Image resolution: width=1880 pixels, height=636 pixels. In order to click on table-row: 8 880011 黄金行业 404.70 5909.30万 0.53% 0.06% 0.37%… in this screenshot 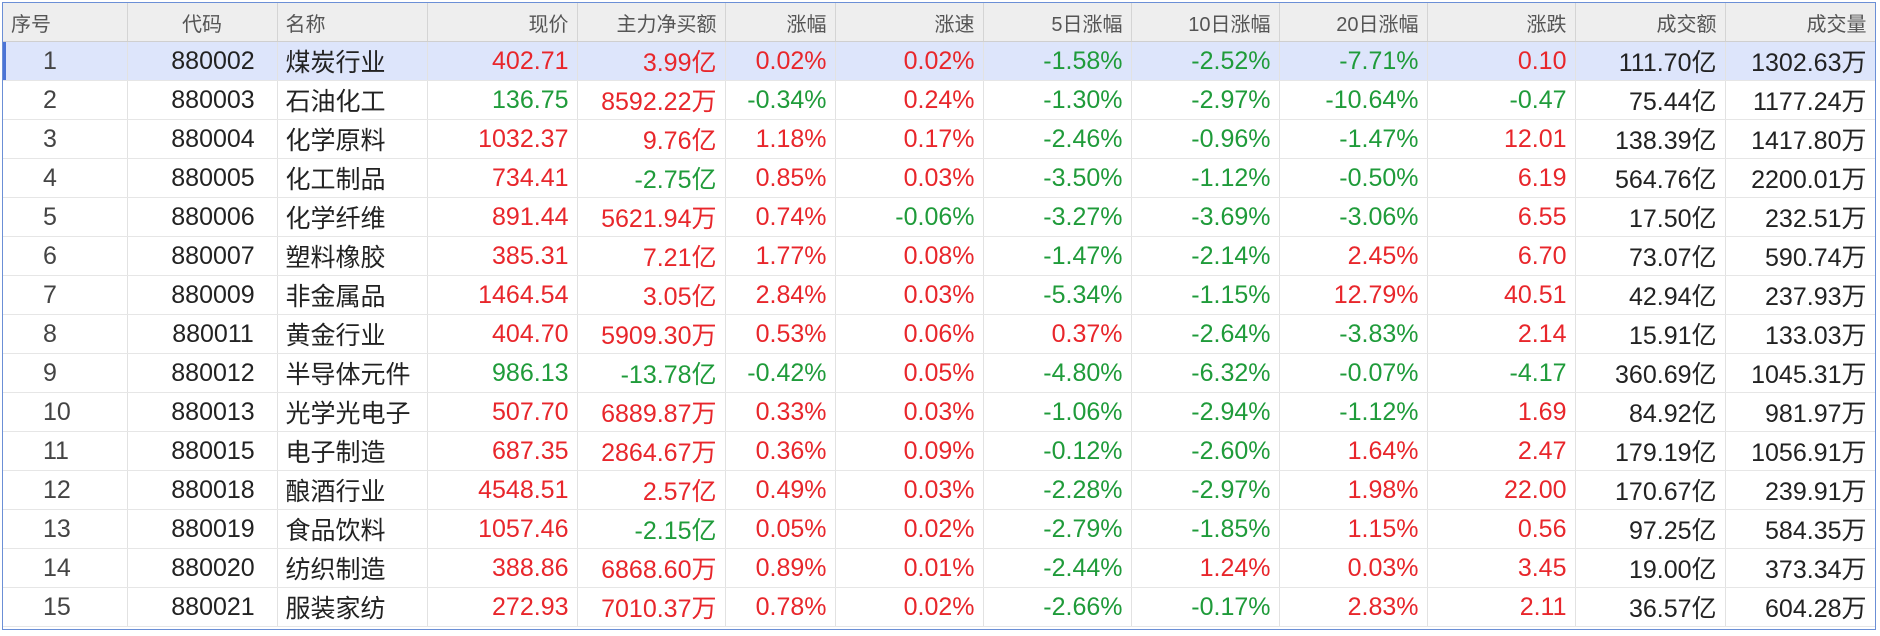, I will do `click(939, 334)`.